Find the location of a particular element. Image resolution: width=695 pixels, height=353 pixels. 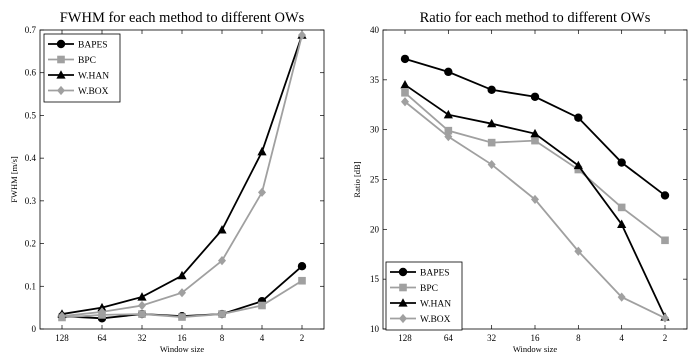

y-tick-label: 0.5 is located at coordinates (31, 115).